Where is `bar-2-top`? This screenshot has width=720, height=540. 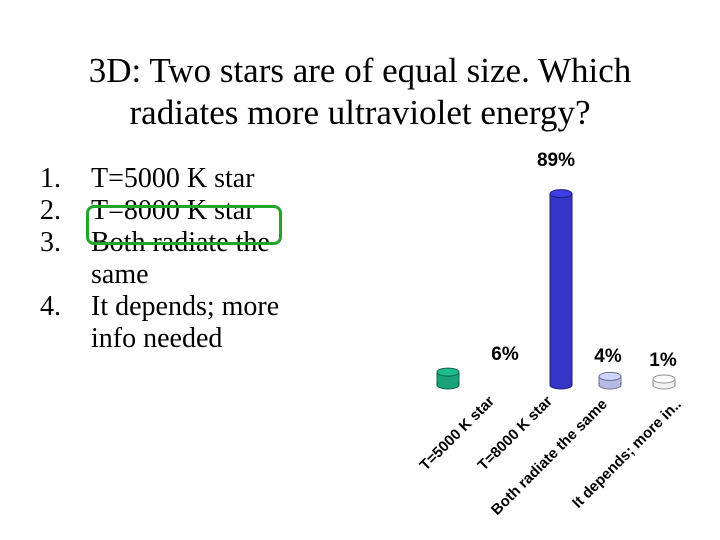
bar-2-top is located at coordinates (561, 194).